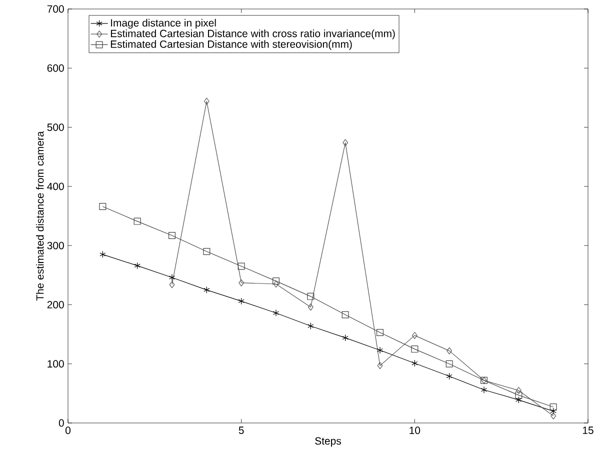  What do you see at coordinates (55, 9) in the screenshot?
I see `y-tick-label: 700` at bounding box center [55, 9].